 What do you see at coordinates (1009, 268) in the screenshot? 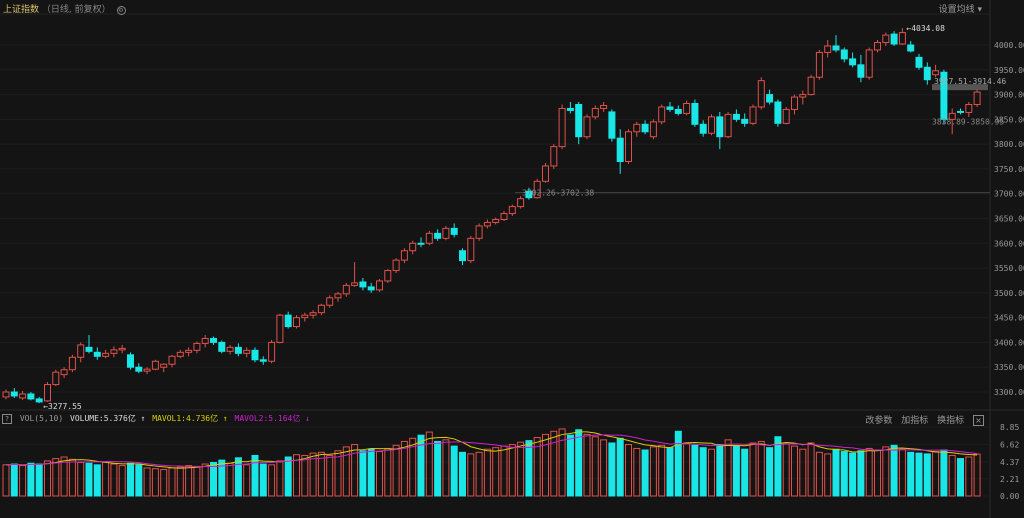
I see `price-tick-label: 3550.00` at bounding box center [1009, 268].